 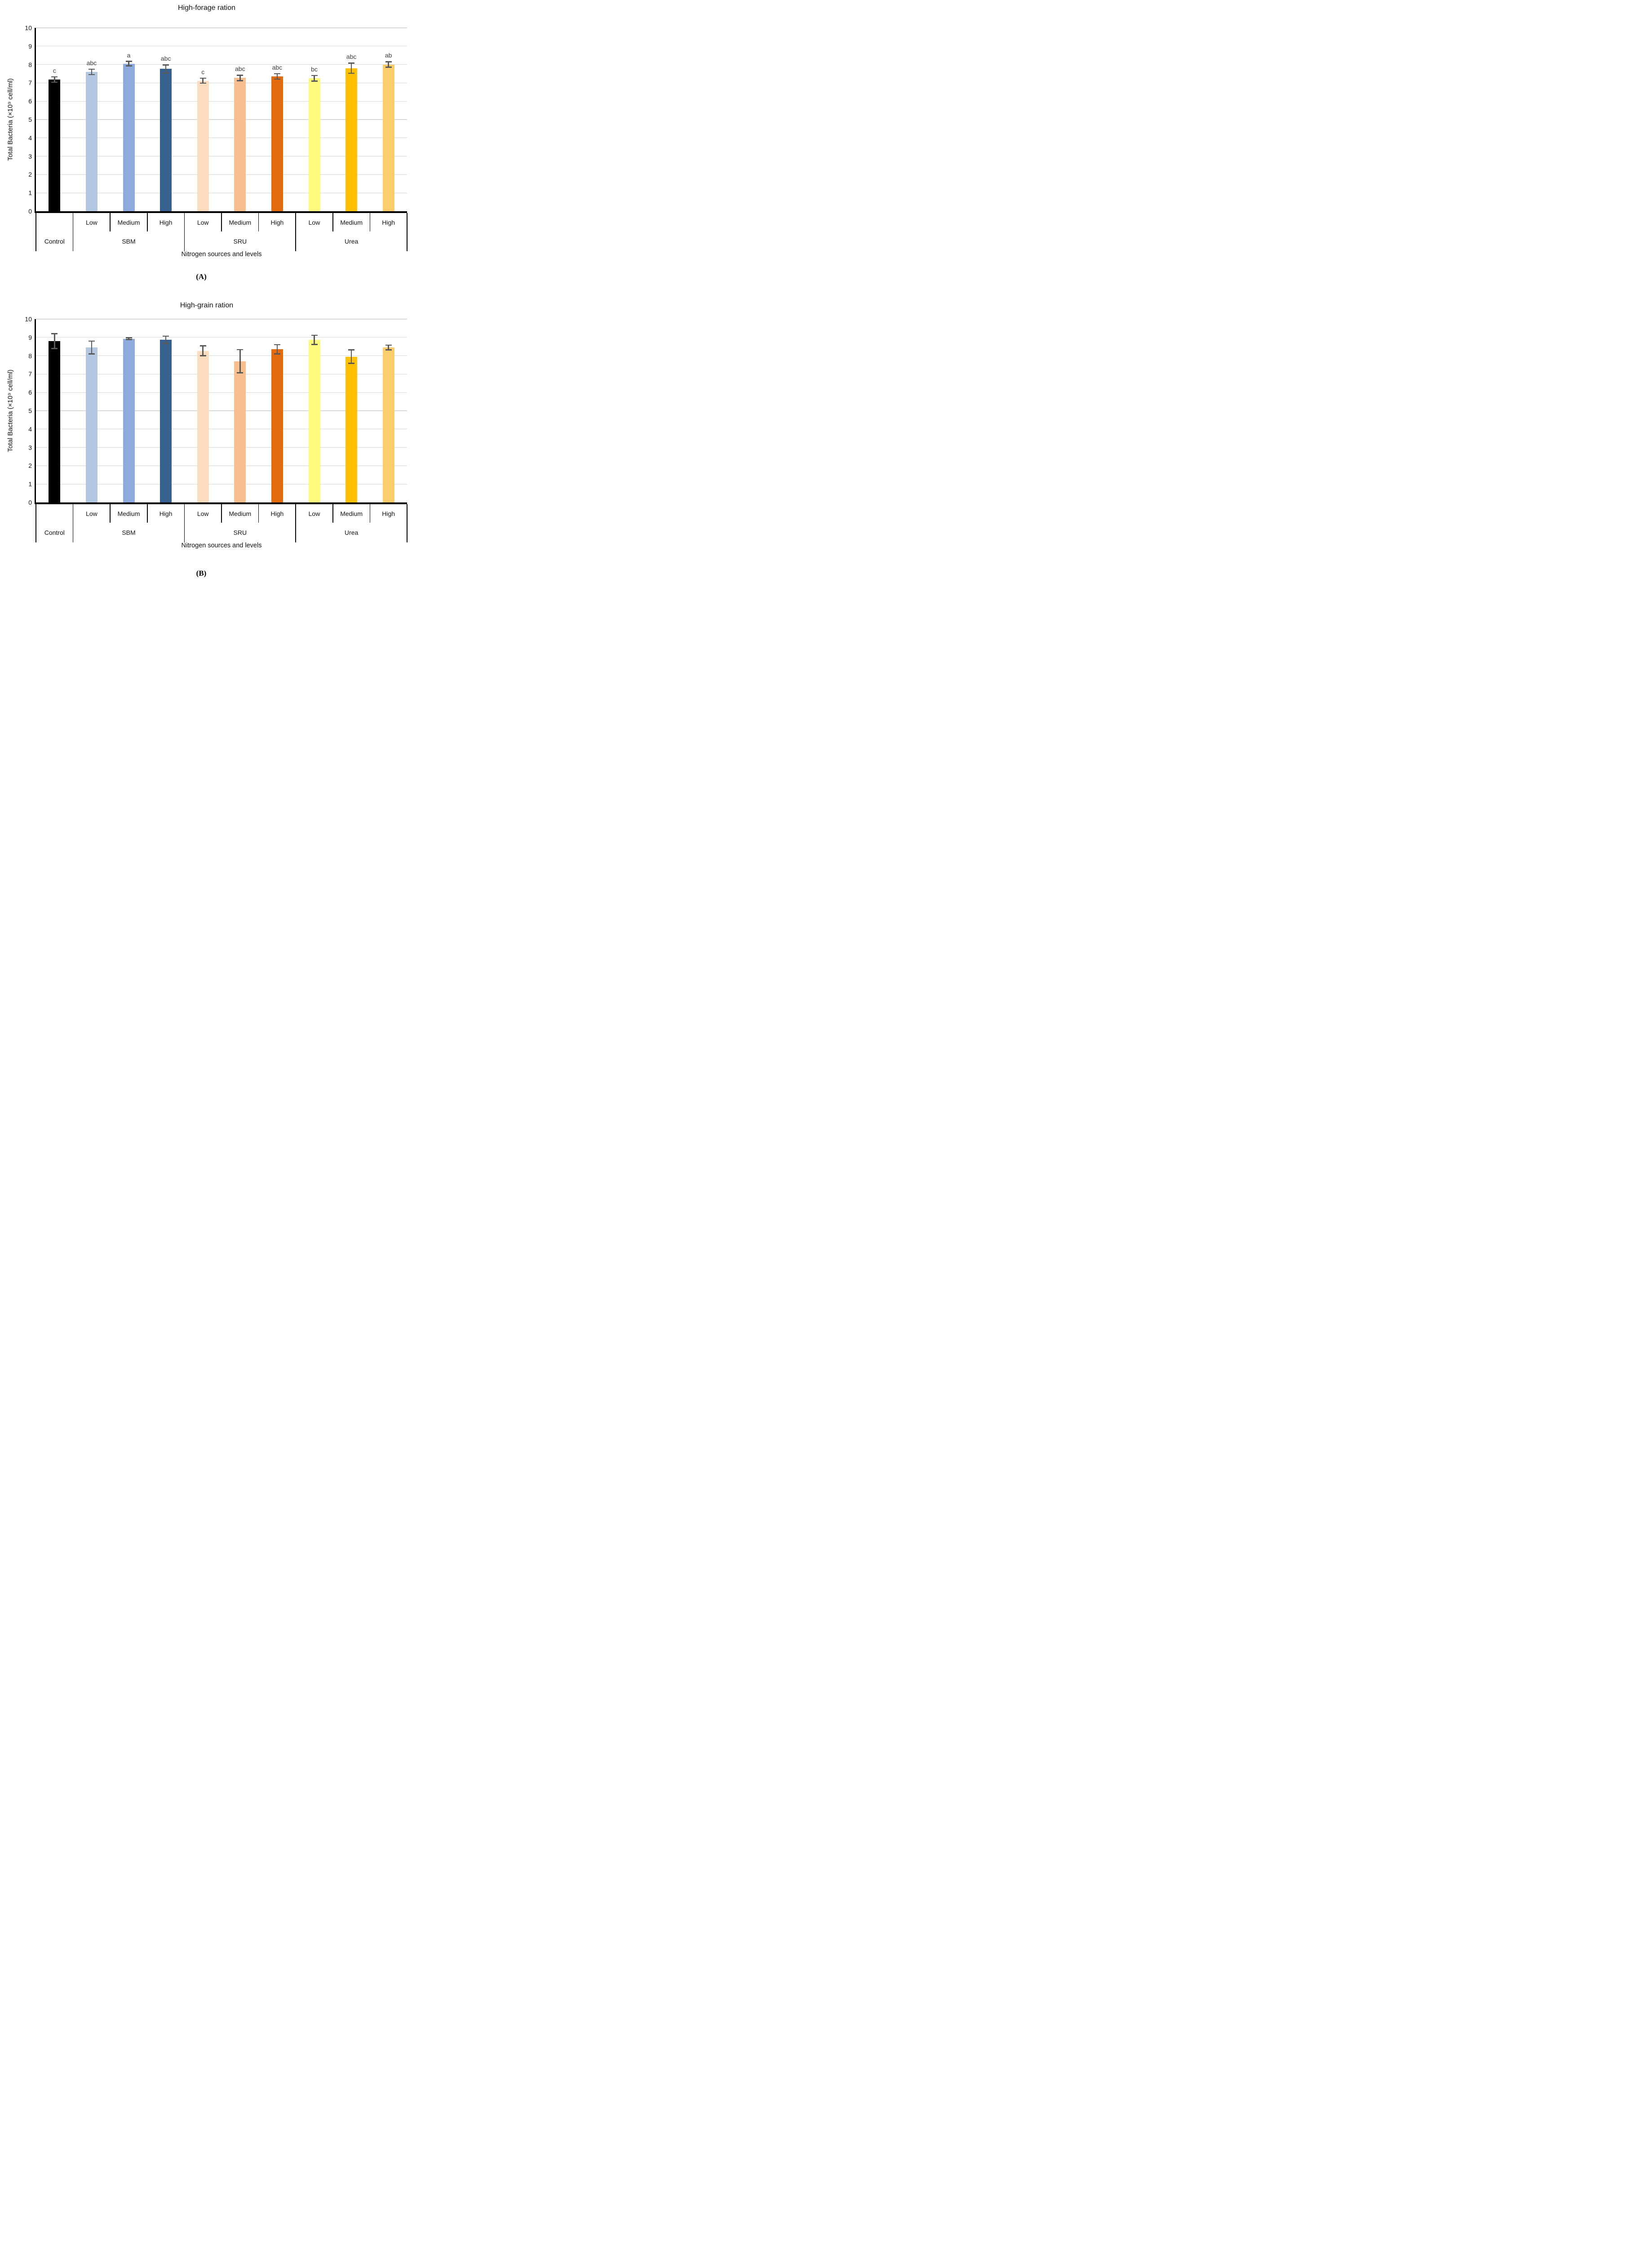 What do you see at coordinates (30, 175) in the screenshot?
I see `y-tick-label: 2` at bounding box center [30, 175].